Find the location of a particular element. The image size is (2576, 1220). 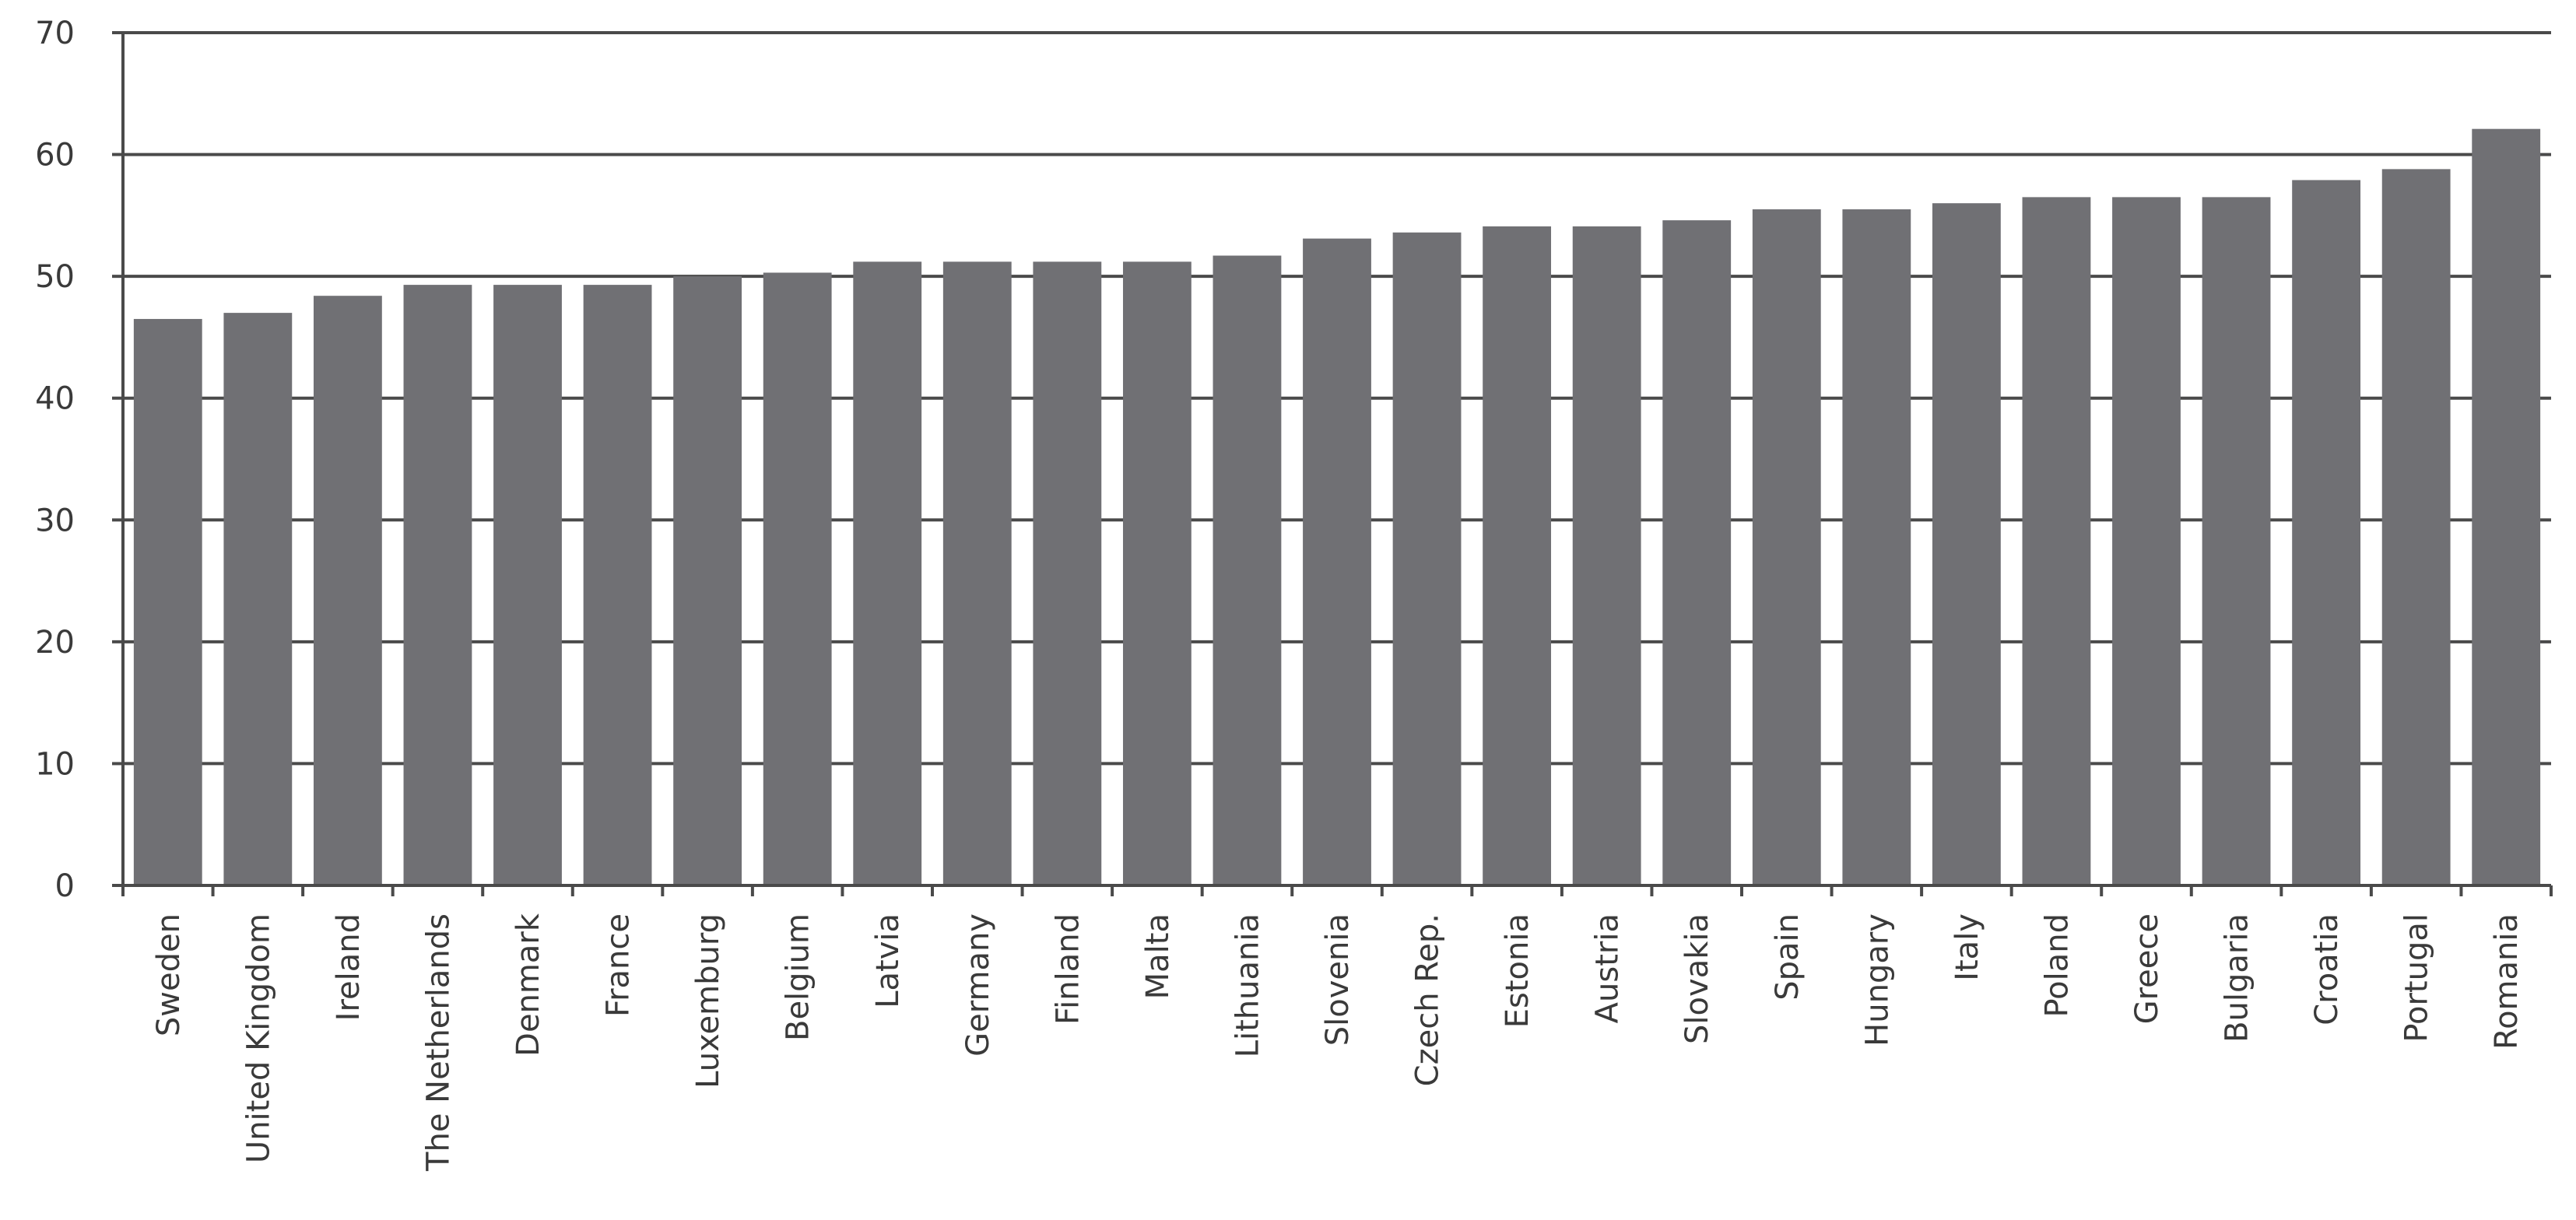

bar-hungary is located at coordinates (1877, 547).